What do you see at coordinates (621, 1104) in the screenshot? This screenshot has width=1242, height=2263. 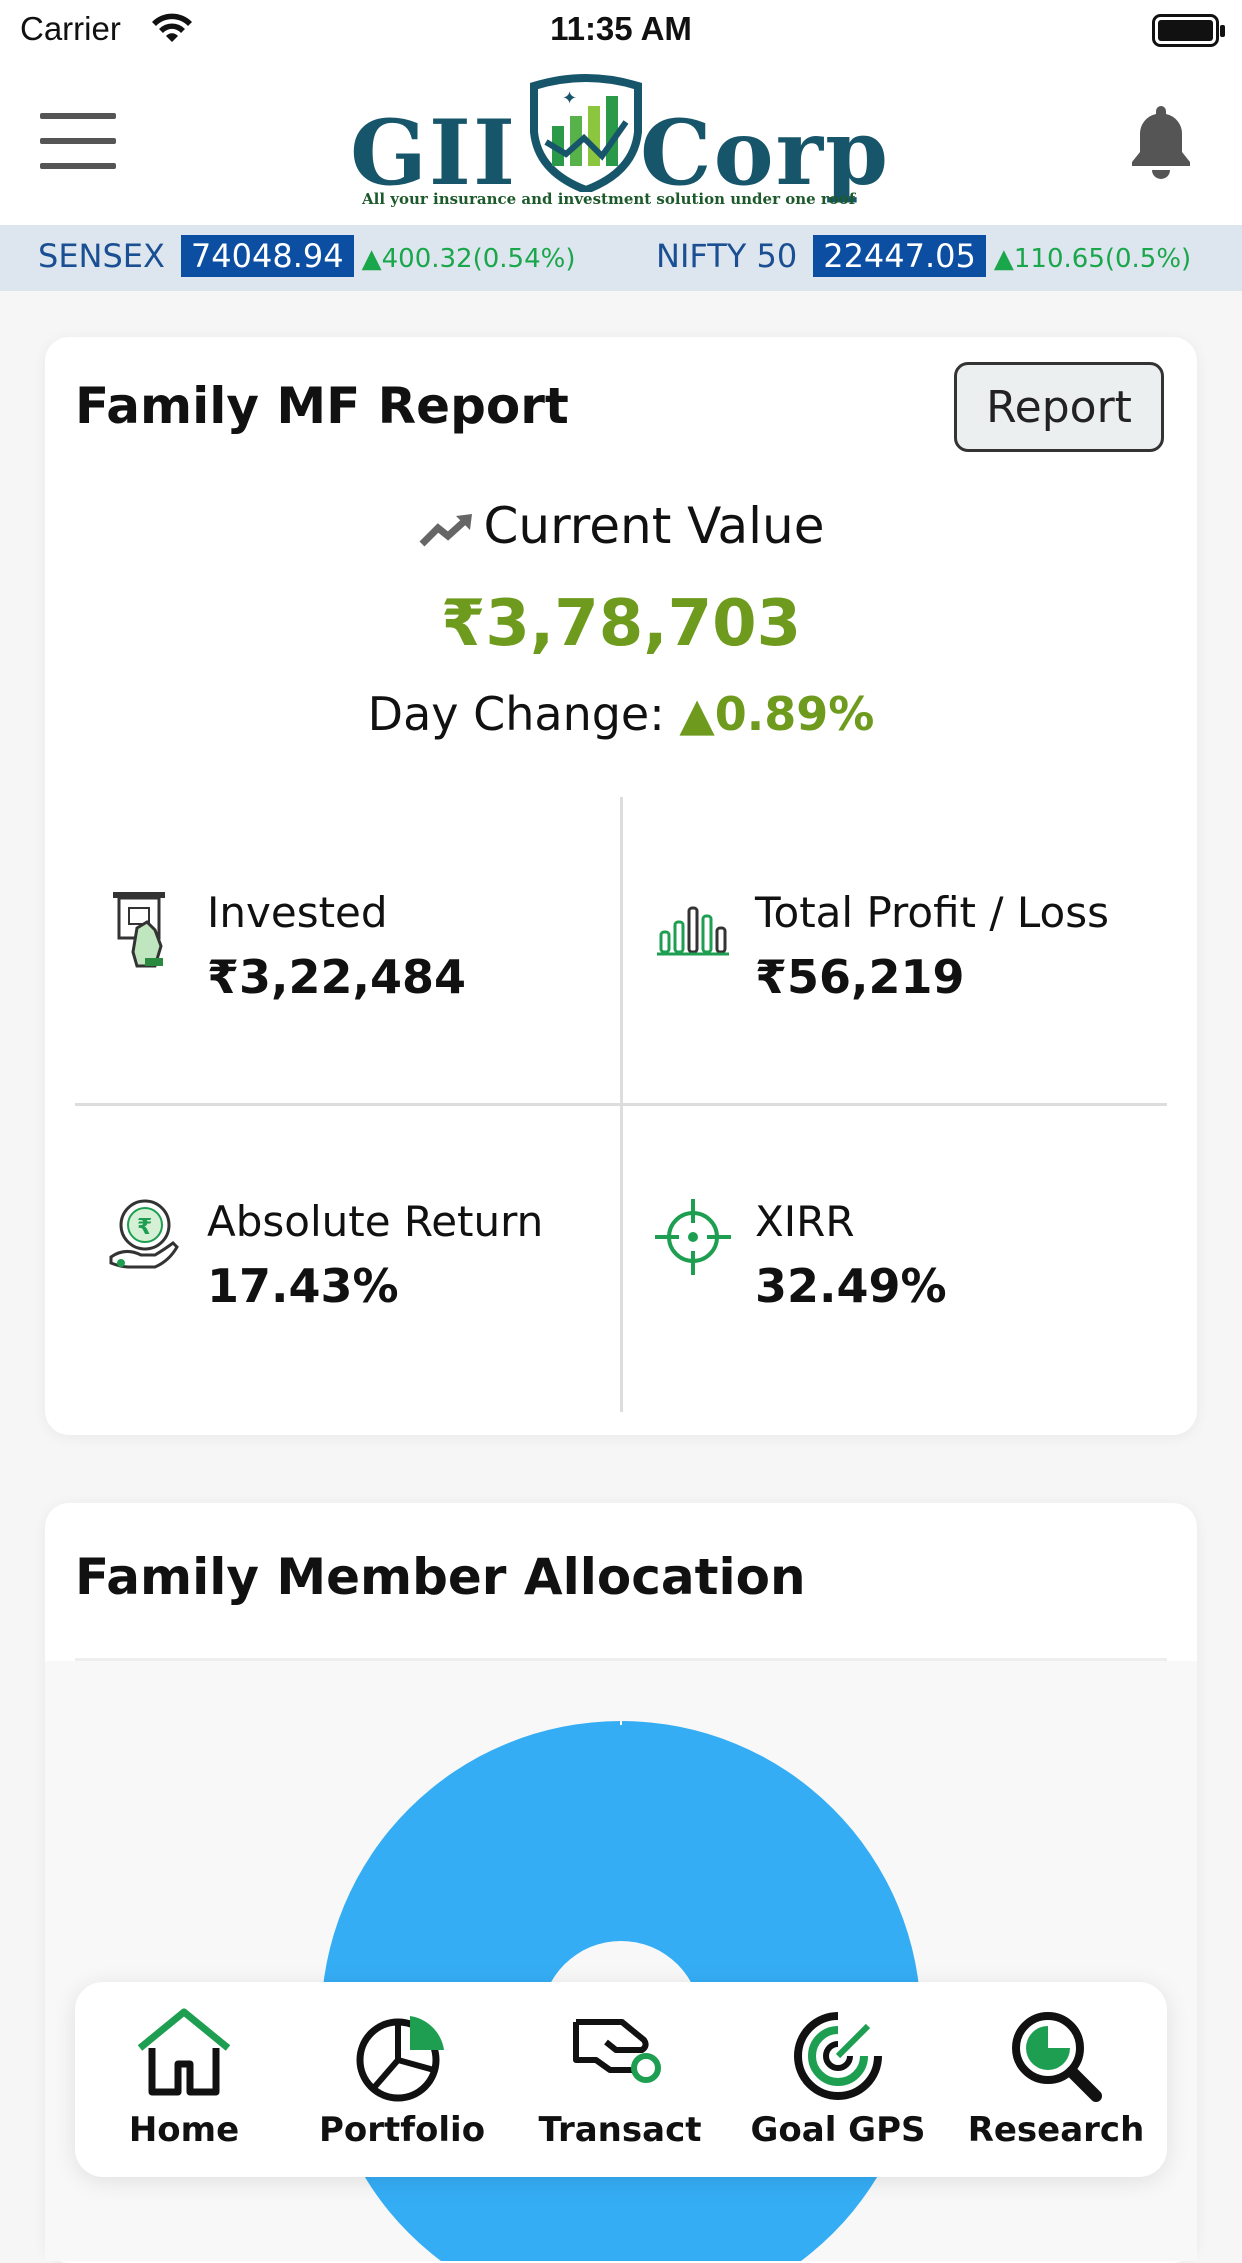 I see `stats-divider-horizontal` at bounding box center [621, 1104].